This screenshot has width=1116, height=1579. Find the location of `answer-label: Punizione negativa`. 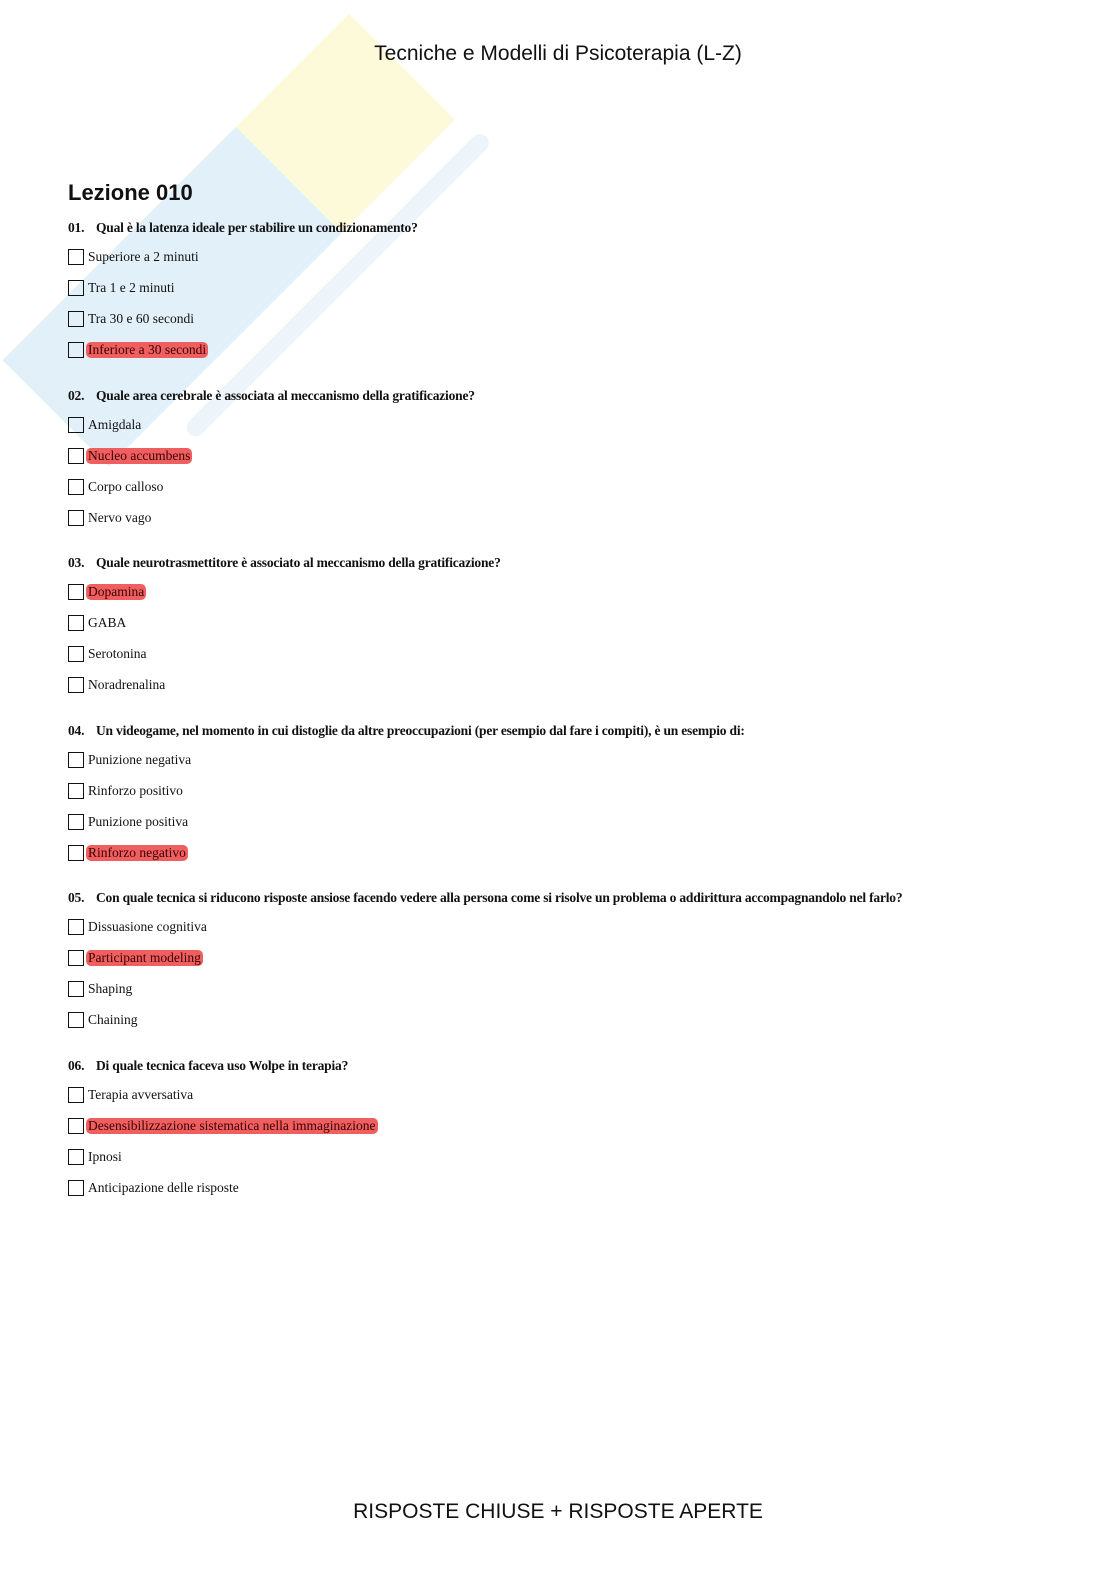

answer-label: Punizione negativa is located at coordinates (140, 759).